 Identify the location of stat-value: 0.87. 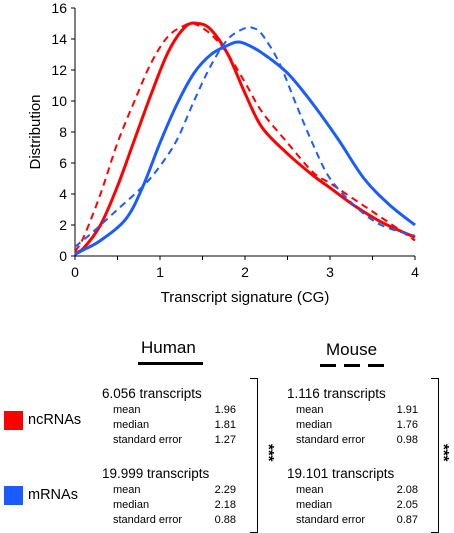
(407, 520).